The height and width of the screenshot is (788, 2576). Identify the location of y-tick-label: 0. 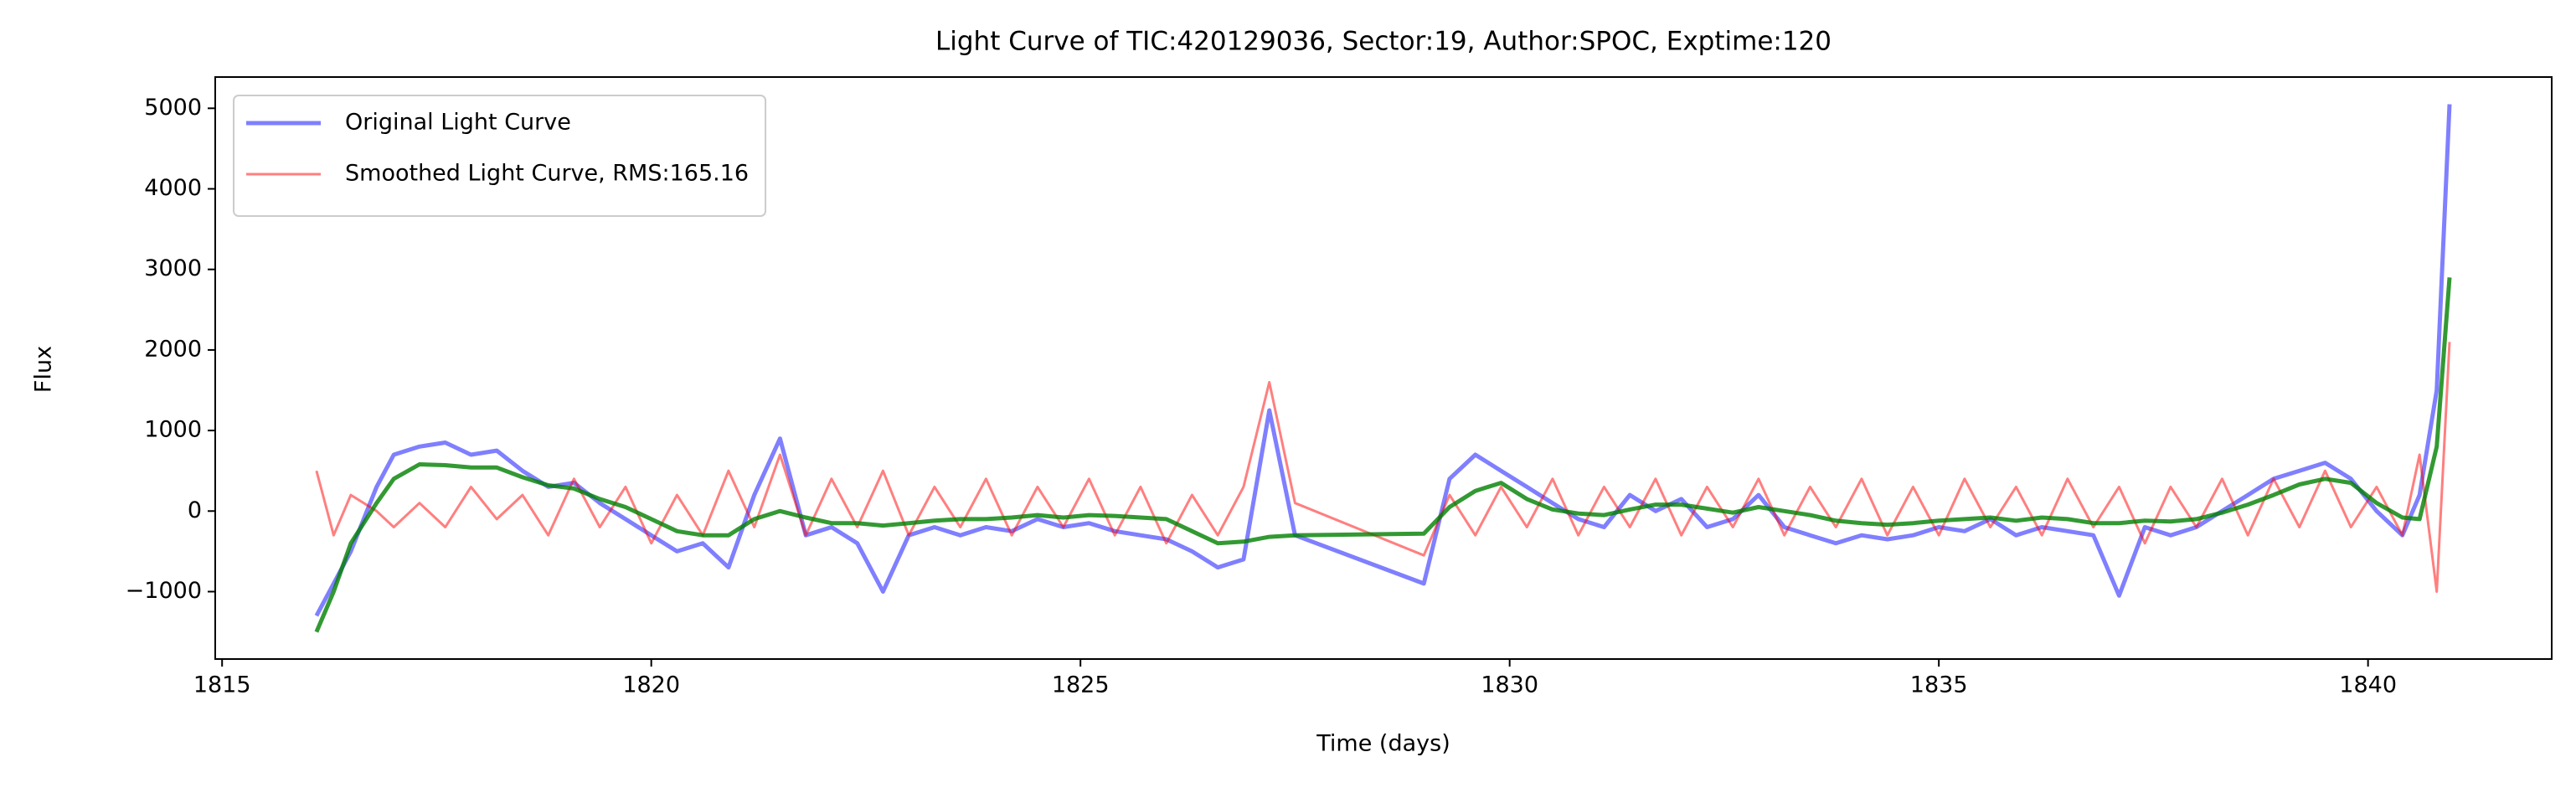
(195, 510).